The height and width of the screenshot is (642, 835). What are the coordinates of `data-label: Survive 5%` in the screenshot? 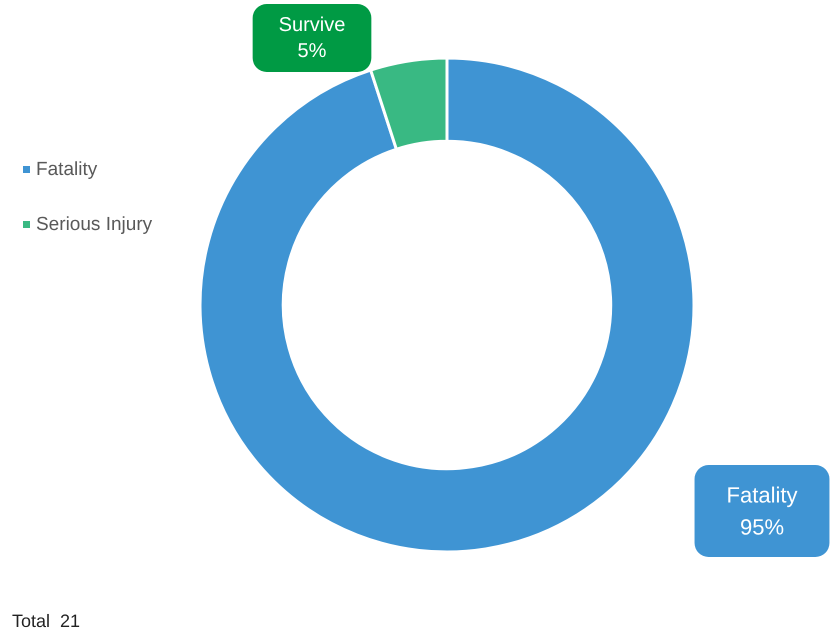 It's located at (312, 38).